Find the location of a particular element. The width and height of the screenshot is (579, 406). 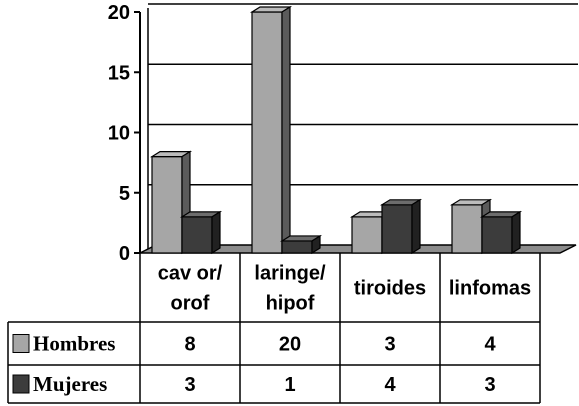

y-tick-label: 10 is located at coordinates (119, 134).